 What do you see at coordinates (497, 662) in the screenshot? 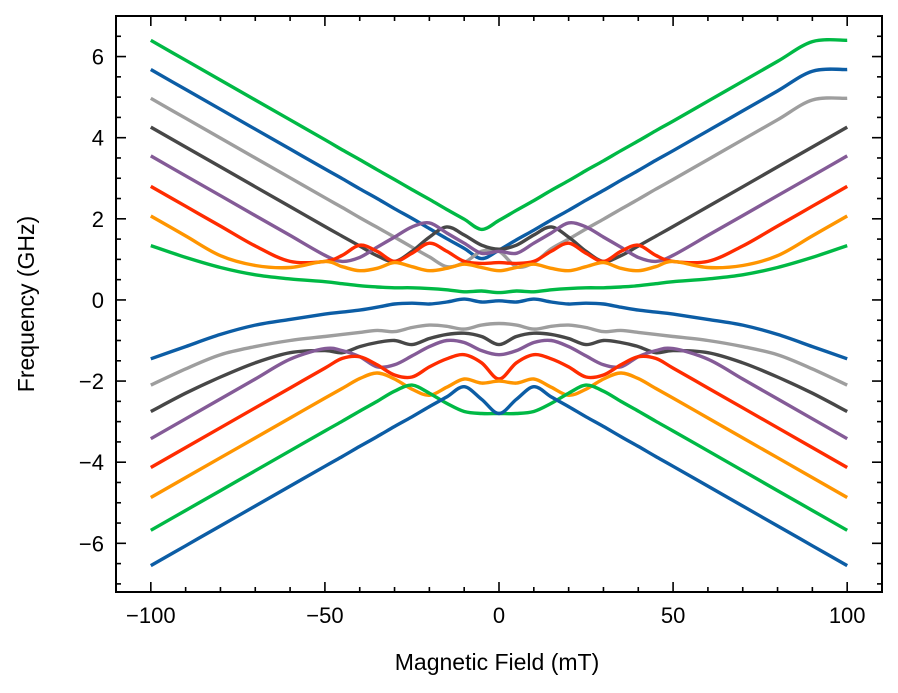
I see `x-axis-label: Magnetic Field (mT)` at bounding box center [497, 662].